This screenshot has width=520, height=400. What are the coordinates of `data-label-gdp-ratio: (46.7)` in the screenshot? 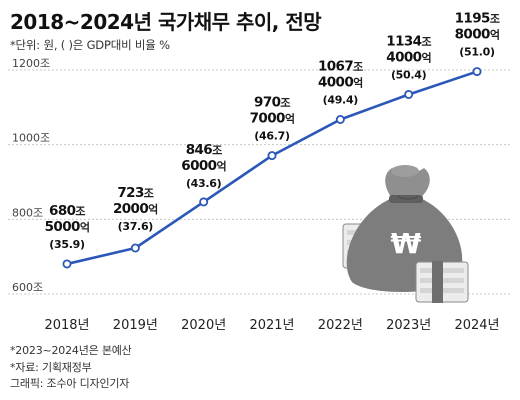 It's located at (272, 136).